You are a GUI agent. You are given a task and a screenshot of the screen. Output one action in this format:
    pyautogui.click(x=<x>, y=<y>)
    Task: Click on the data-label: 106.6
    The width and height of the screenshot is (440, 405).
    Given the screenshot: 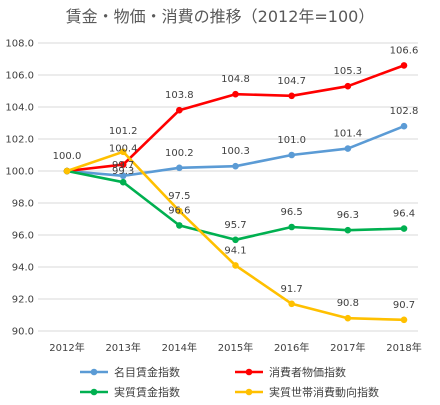 What is the action you would take?
    pyautogui.click(x=404, y=50)
    